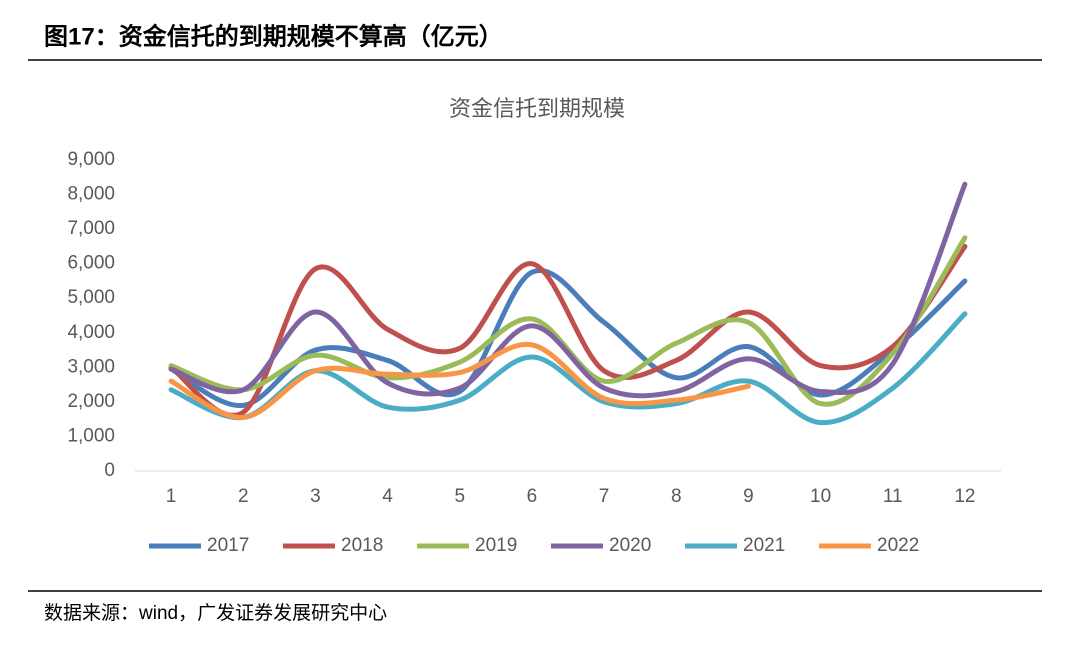  Describe the element at coordinates (387, 496) in the screenshot. I see `x-tick-label: 4` at that location.